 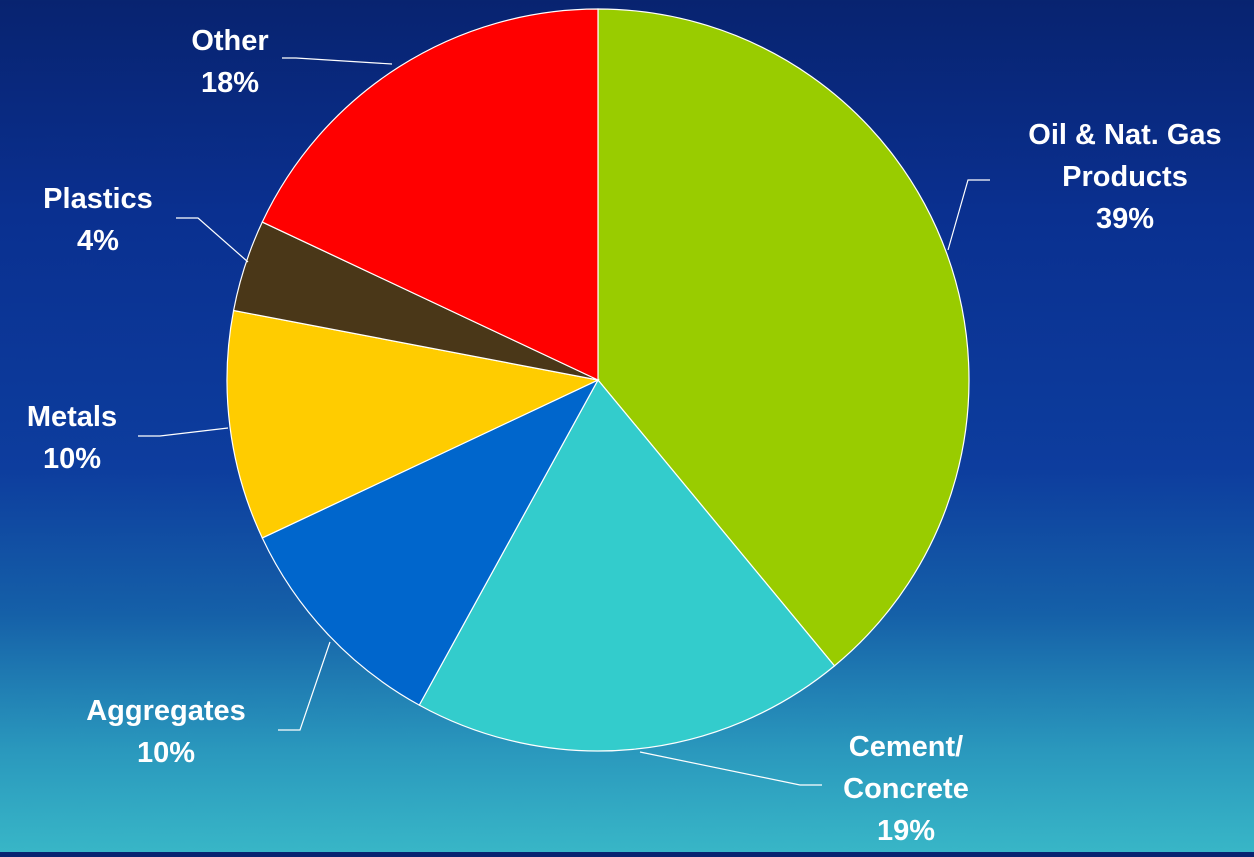 What do you see at coordinates (229, 62) in the screenshot?
I see `slice-label: Other 18%` at bounding box center [229, 62].